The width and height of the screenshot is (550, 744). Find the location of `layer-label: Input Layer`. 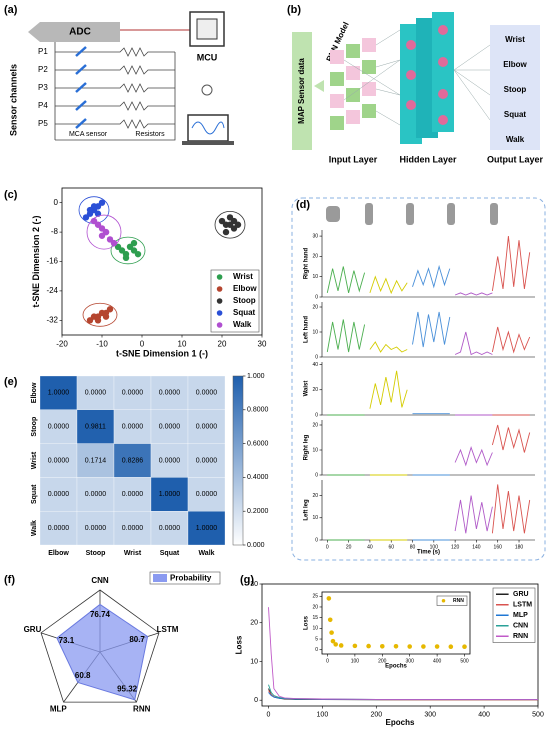

layer-label: Input Layer is located at coordinates (353, 159).